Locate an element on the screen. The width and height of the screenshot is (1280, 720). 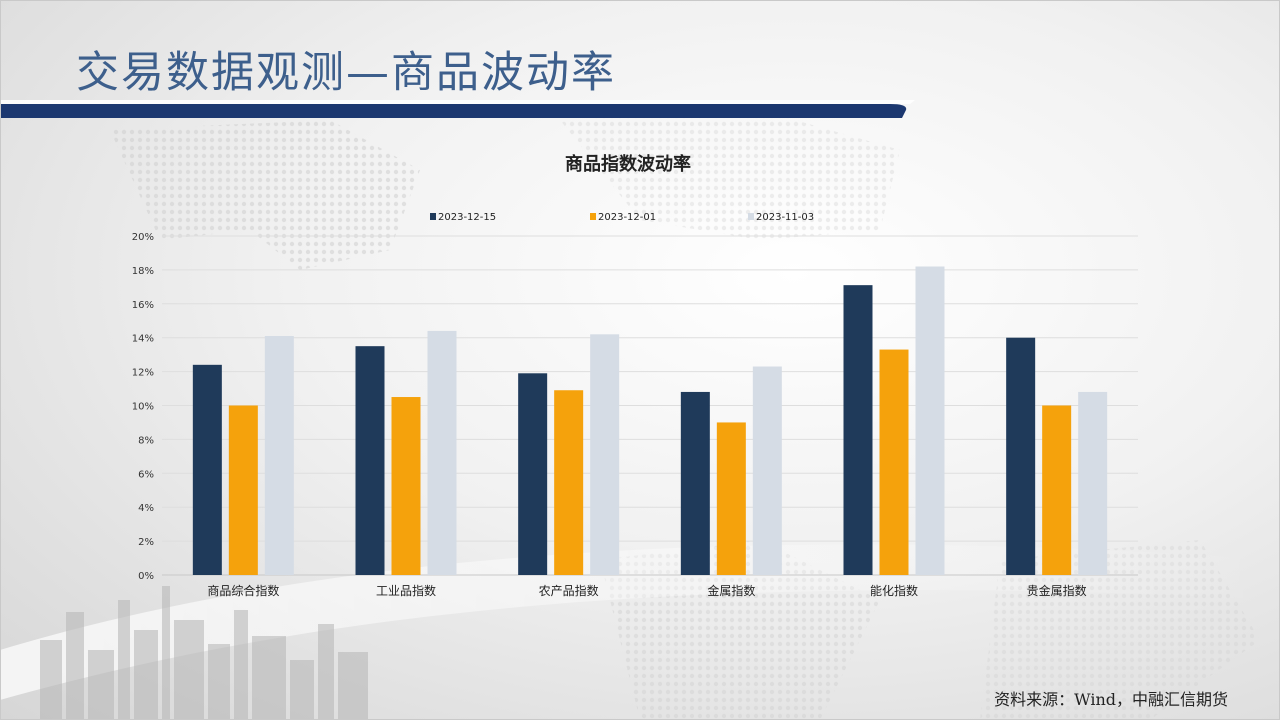
y-tick-label: 12% is located at coordinates (143, 373).